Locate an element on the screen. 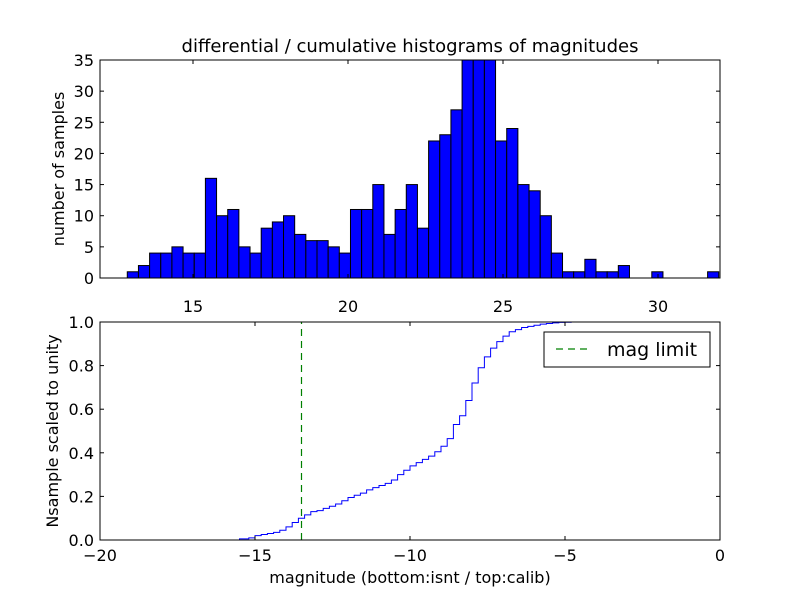 The image size is (800, 600). y-tick-label: 0.6 is located at coordinates (81, 409).